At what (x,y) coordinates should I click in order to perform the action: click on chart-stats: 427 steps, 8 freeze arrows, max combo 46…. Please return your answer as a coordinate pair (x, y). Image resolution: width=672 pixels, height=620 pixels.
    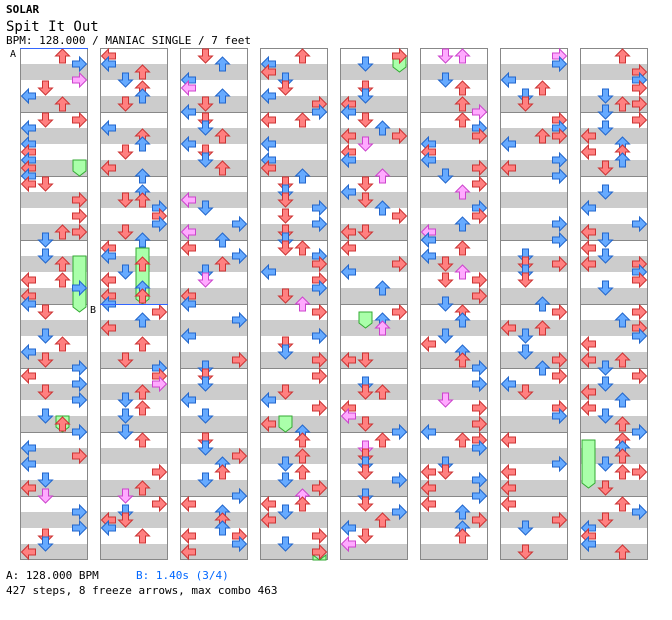
    Looking at the image, I should click on (142, 590).